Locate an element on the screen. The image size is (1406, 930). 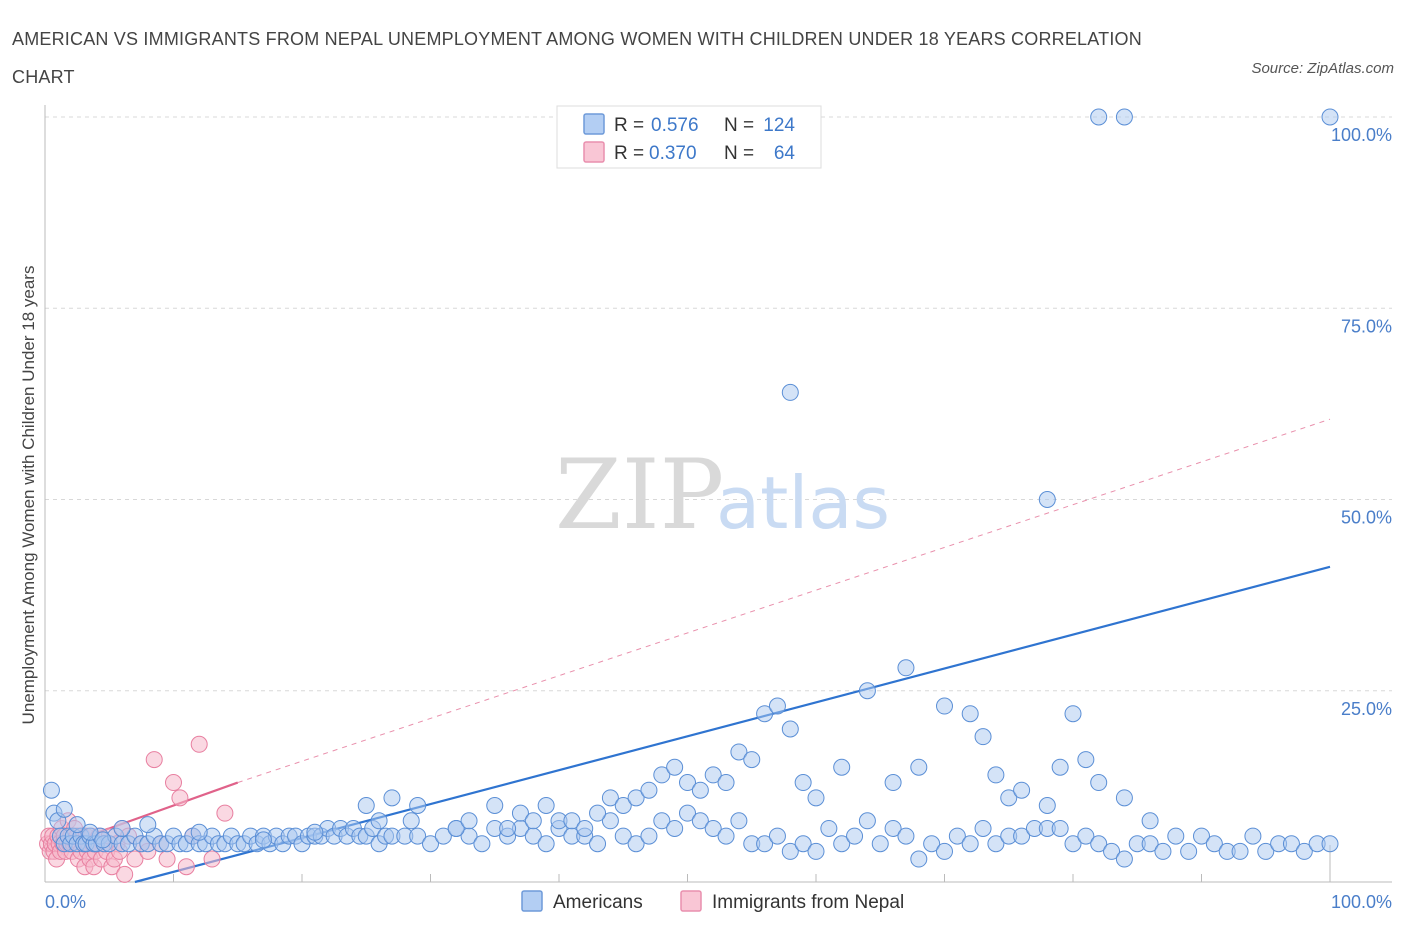
y-tick-label: 50.0% is located at coordinates (1366, 518).